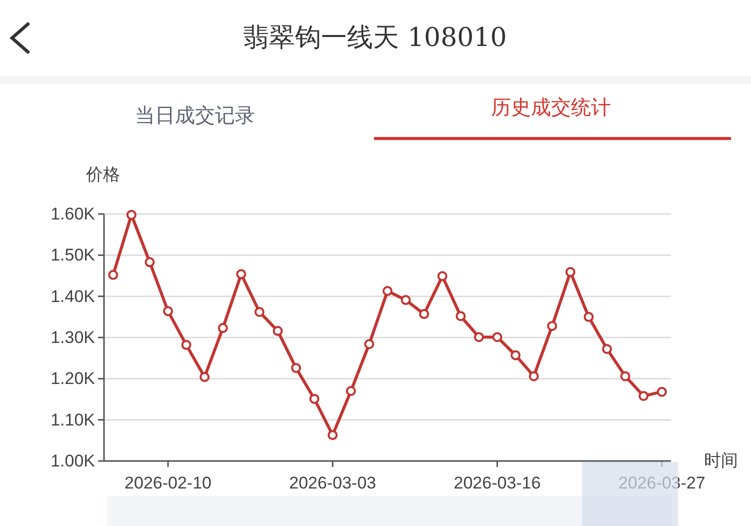 The height and width of the screenshot is (526, 751). I want to click on y-tick-label: 1.60K, so click(73, 214).